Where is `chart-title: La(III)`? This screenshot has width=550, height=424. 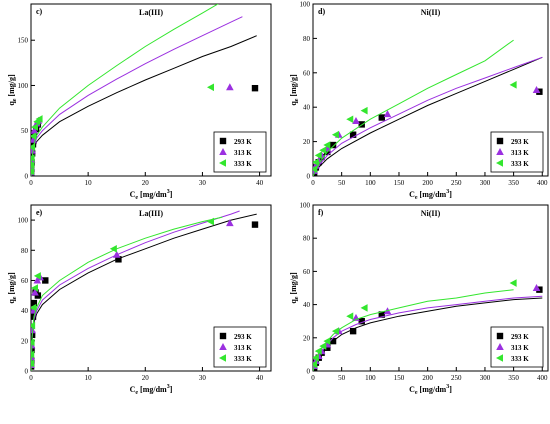
chart-title: La(III) is located at coordinates (151, 213).